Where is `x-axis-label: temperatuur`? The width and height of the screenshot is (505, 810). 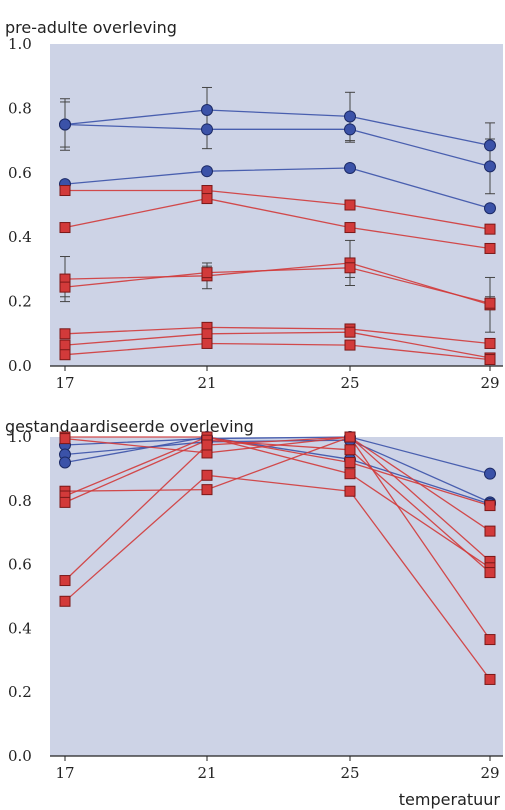
x-axis-label: temperatuur is located at coordinates (450, 799).